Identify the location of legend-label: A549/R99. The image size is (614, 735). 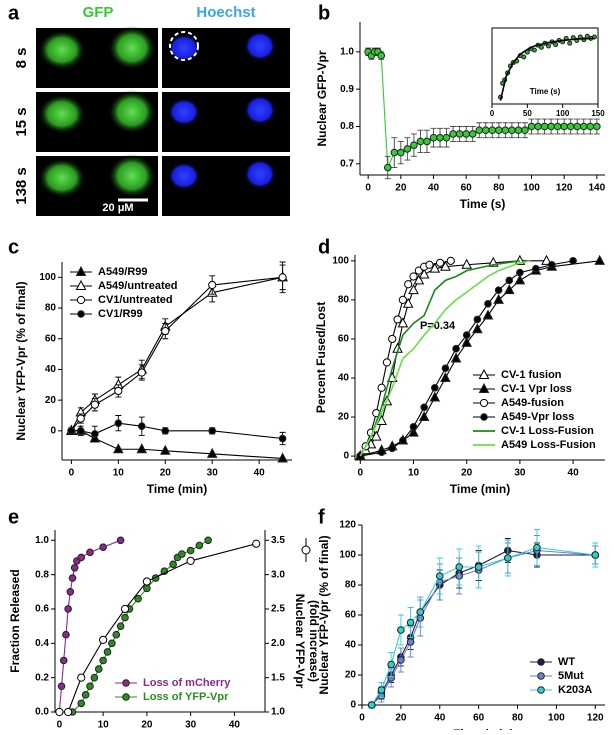
(123, 272).